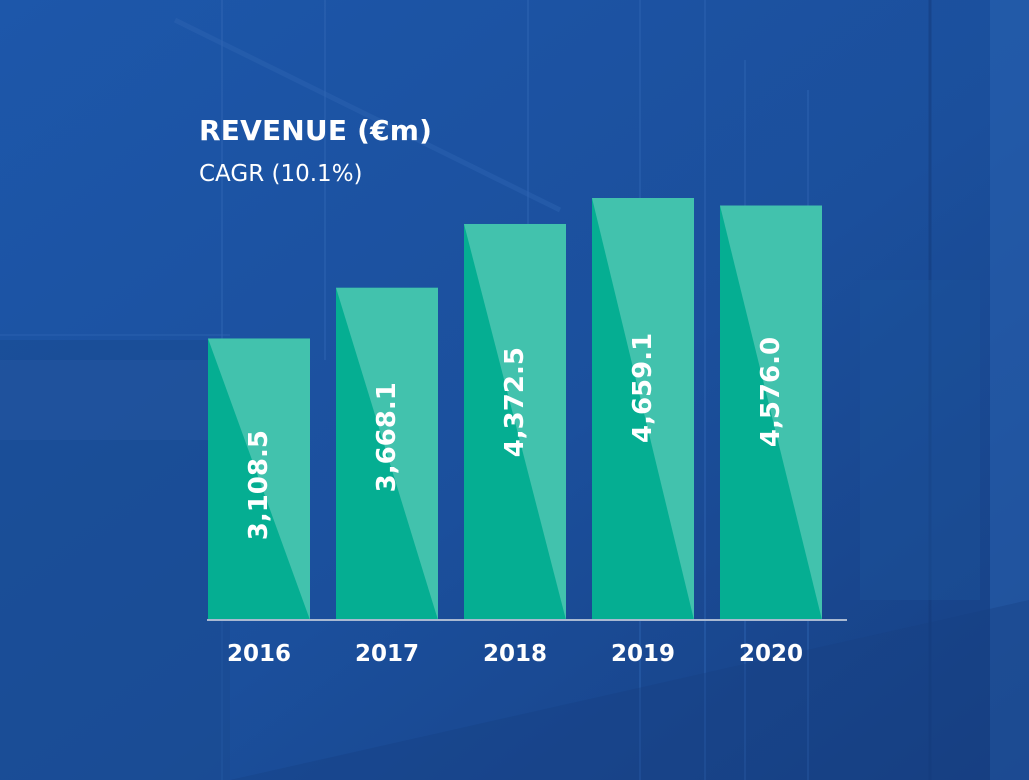  Describe the element at coordinates (387, 437) in the screenshot. I see `bar-value-label: 3,668.1` at that location.